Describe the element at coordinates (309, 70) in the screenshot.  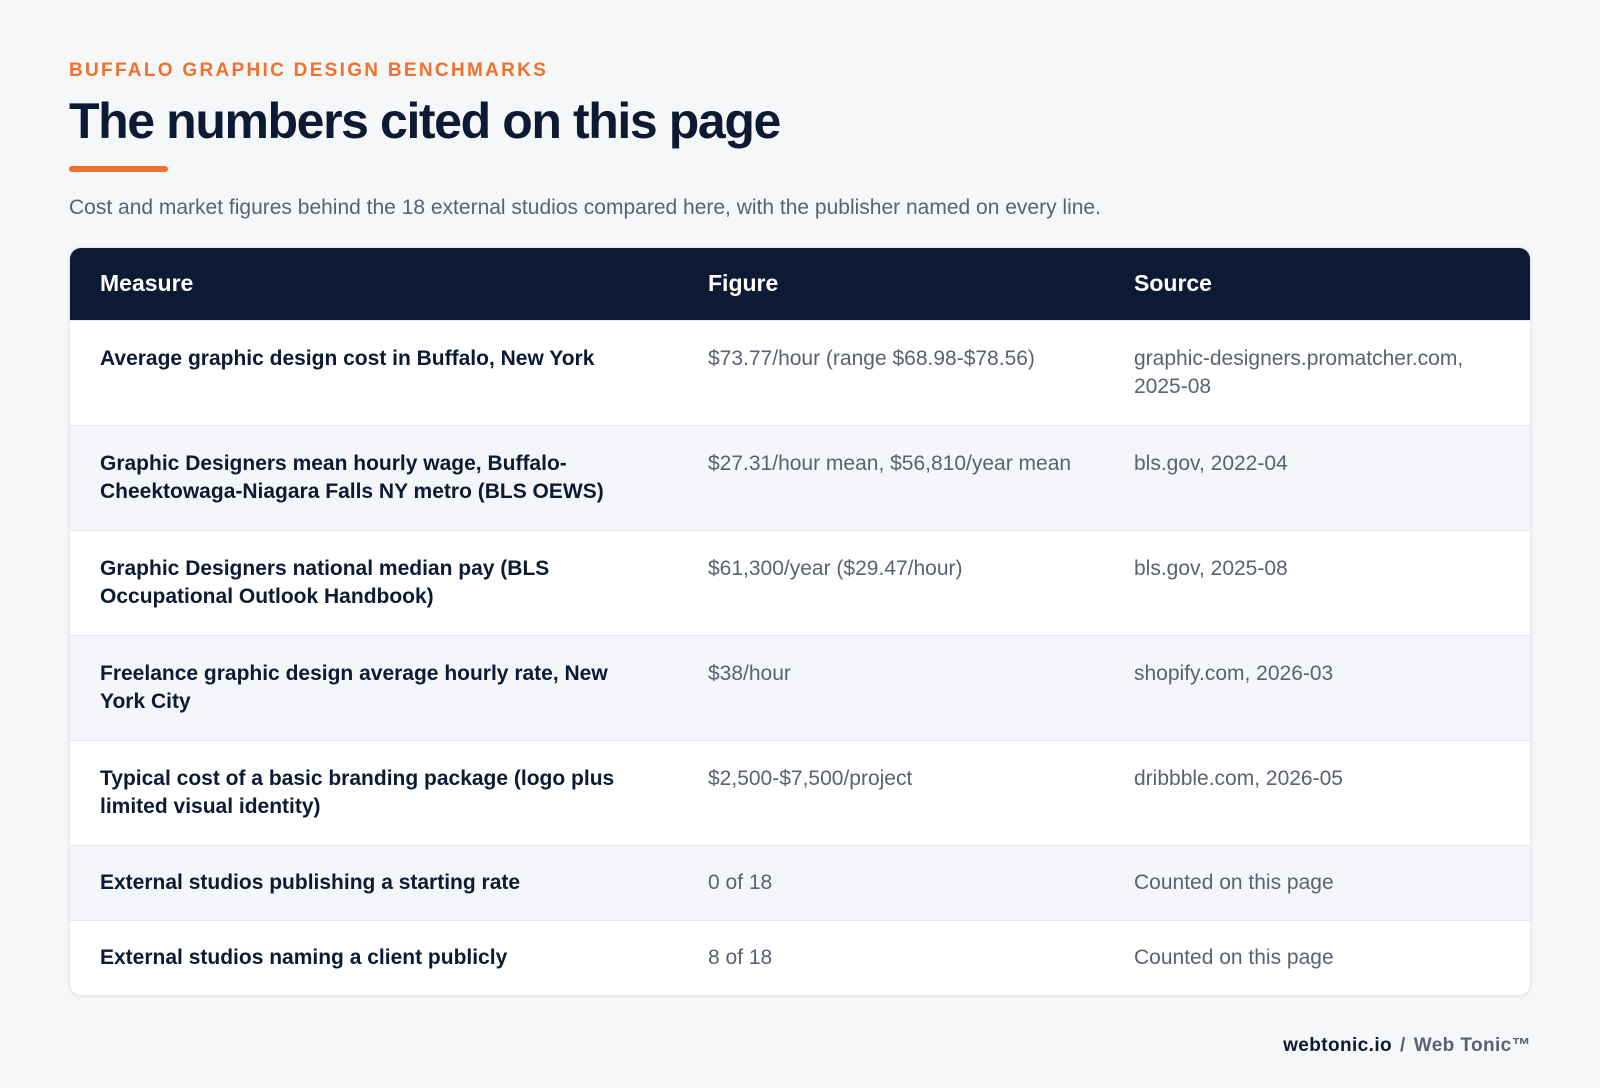
I see `eyebrow-label: BUFFALO GRAPHIC DESIGN BENCHMARKS` at that location.